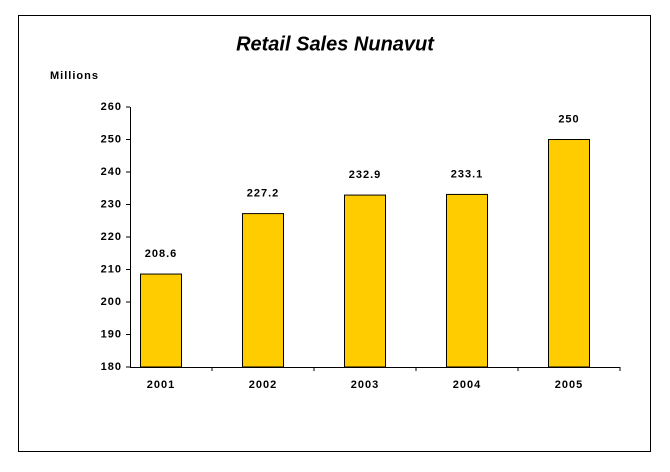 The width and height of the screenshot is (670, 472). I want to click on x-tick-label: 2002, so click(263, 385).